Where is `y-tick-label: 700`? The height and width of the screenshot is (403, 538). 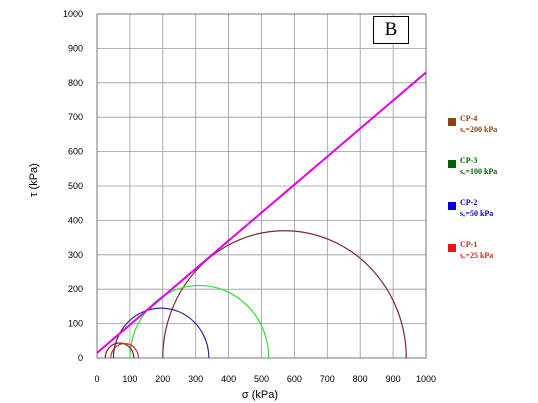 y-tick-label: 700 is located at coordinates (75, 117).